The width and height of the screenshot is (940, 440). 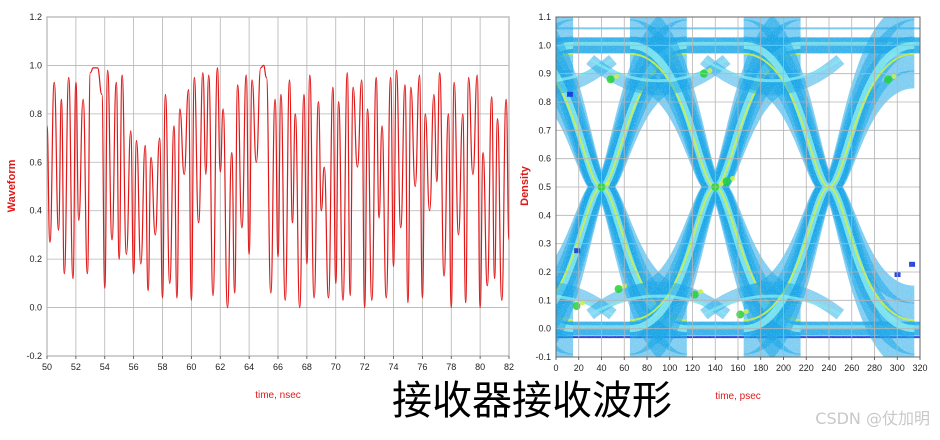 I want to click on y-tick-label: -0.2, so click(x=34, y=356).